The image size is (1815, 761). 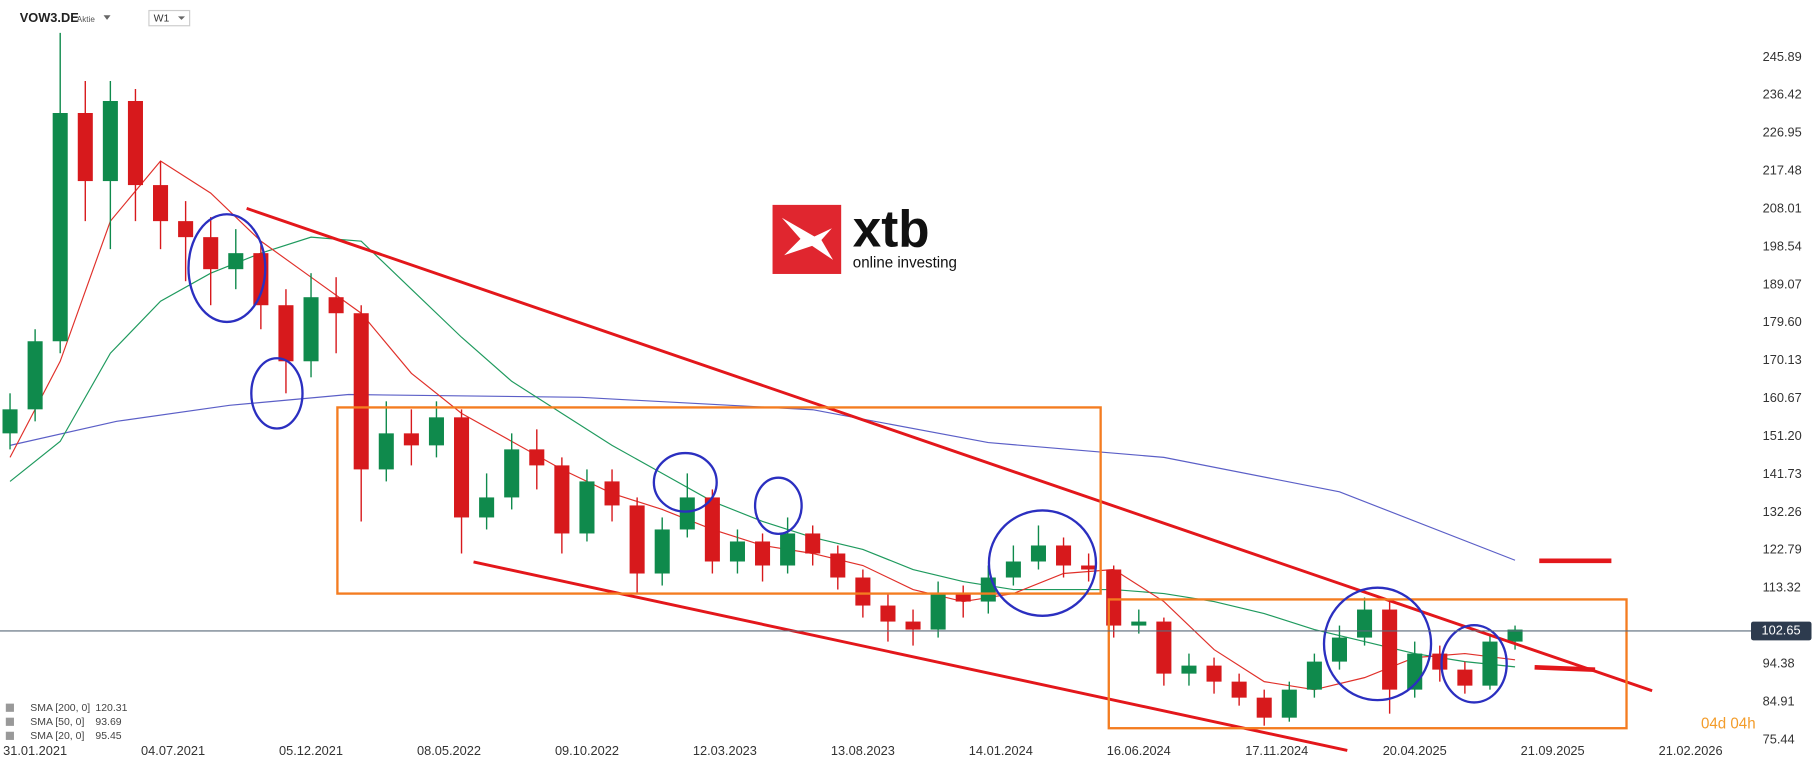 What do you see at coordinates (891, 228) in the screenshot?
I see `logo-text: xtb` at bounding box center [891, 228].